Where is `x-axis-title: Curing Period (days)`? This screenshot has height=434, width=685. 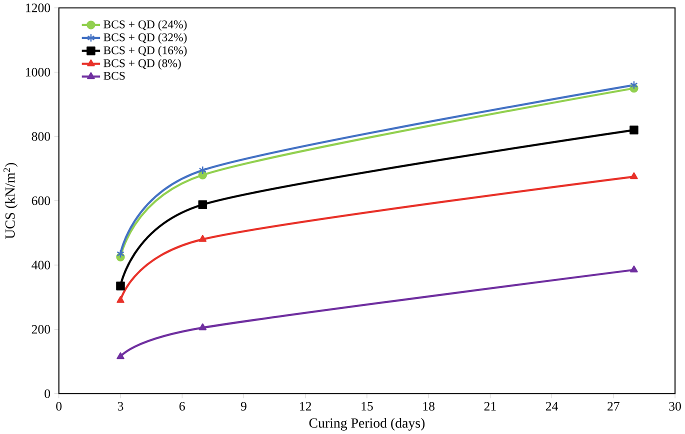
x-axis-title: Curing Period (days) is located at coordinates (367, 424).